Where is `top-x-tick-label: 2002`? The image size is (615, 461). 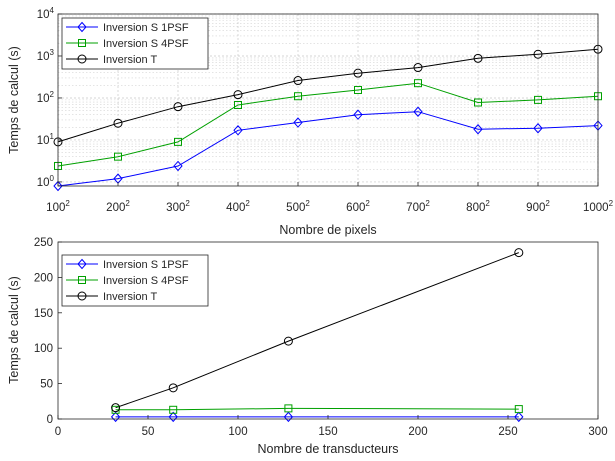 top-x-tick-label: 2002 is located at coordinates (118, 206).